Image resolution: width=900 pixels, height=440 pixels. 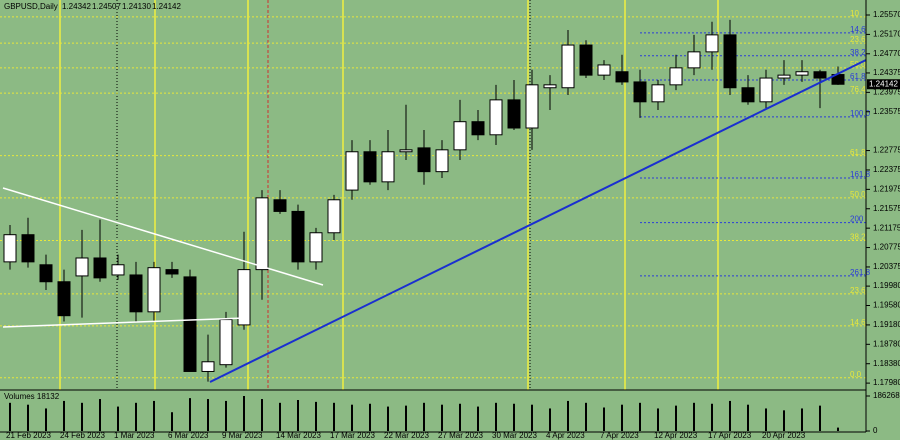 What do you see at coordinates (134, 435) in the screenshot?
I see `x-tick-label: 1 Mar 2023` at bounding box center [134, 435].